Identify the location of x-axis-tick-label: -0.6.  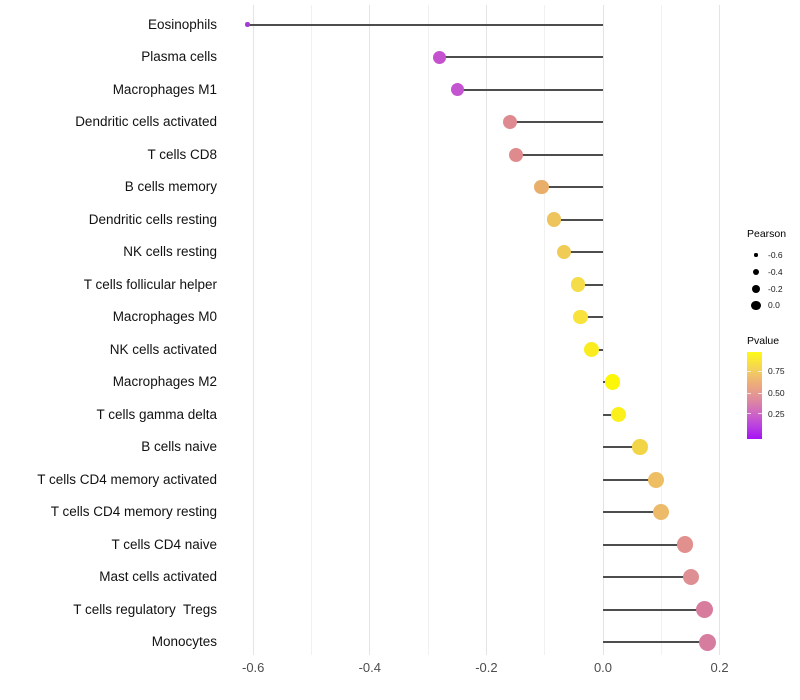
(253, 667).